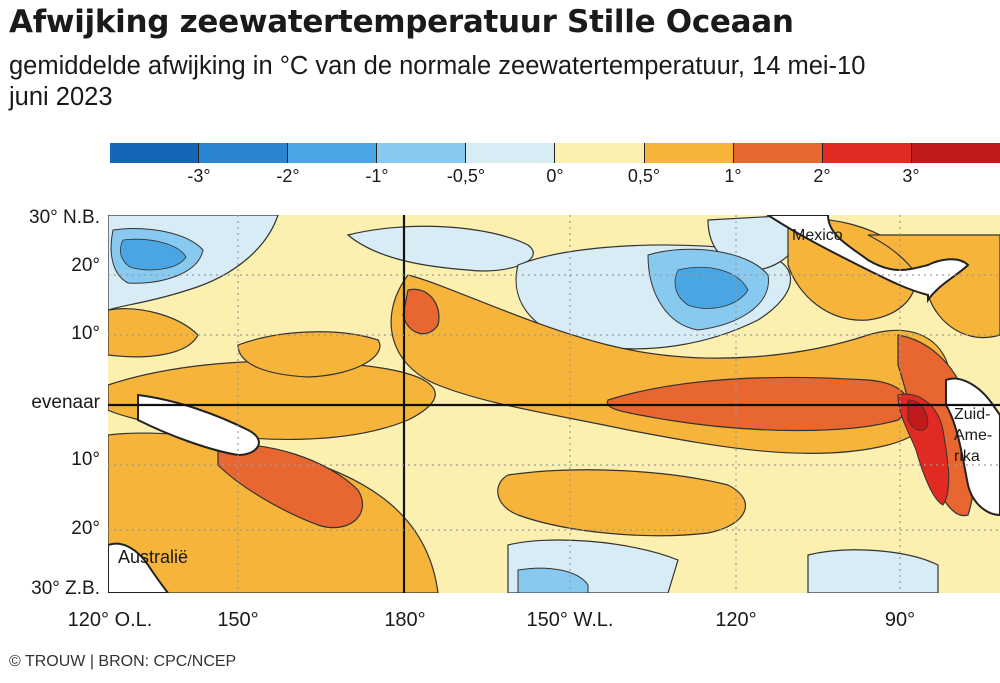 This screenshot has height=683, width=1000. What do you see at coordinates (288, 176) in the screenshot?
I see `legend-label: -2°` at bounding box center [288, 176].